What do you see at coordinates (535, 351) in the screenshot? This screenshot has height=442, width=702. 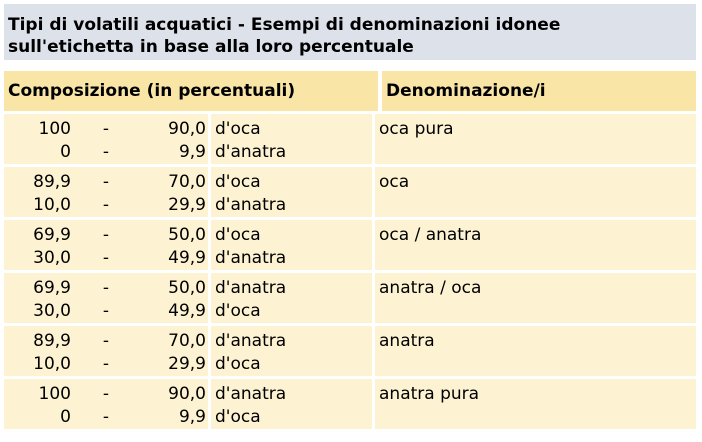 I see `cell-denomination: anatra` at bounding box center [535, 351].